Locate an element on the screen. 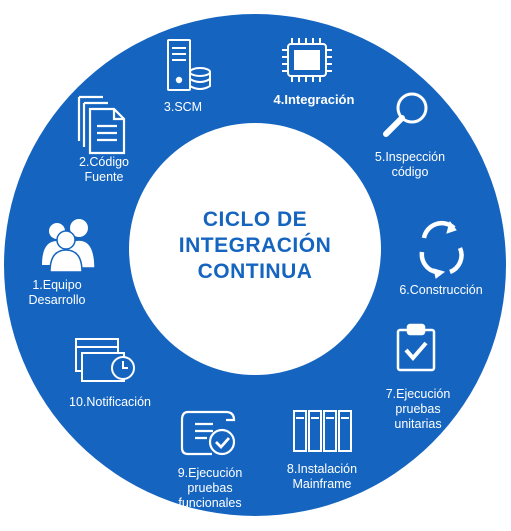  title-line: CONTINUA is located at coordinates (255, 271).